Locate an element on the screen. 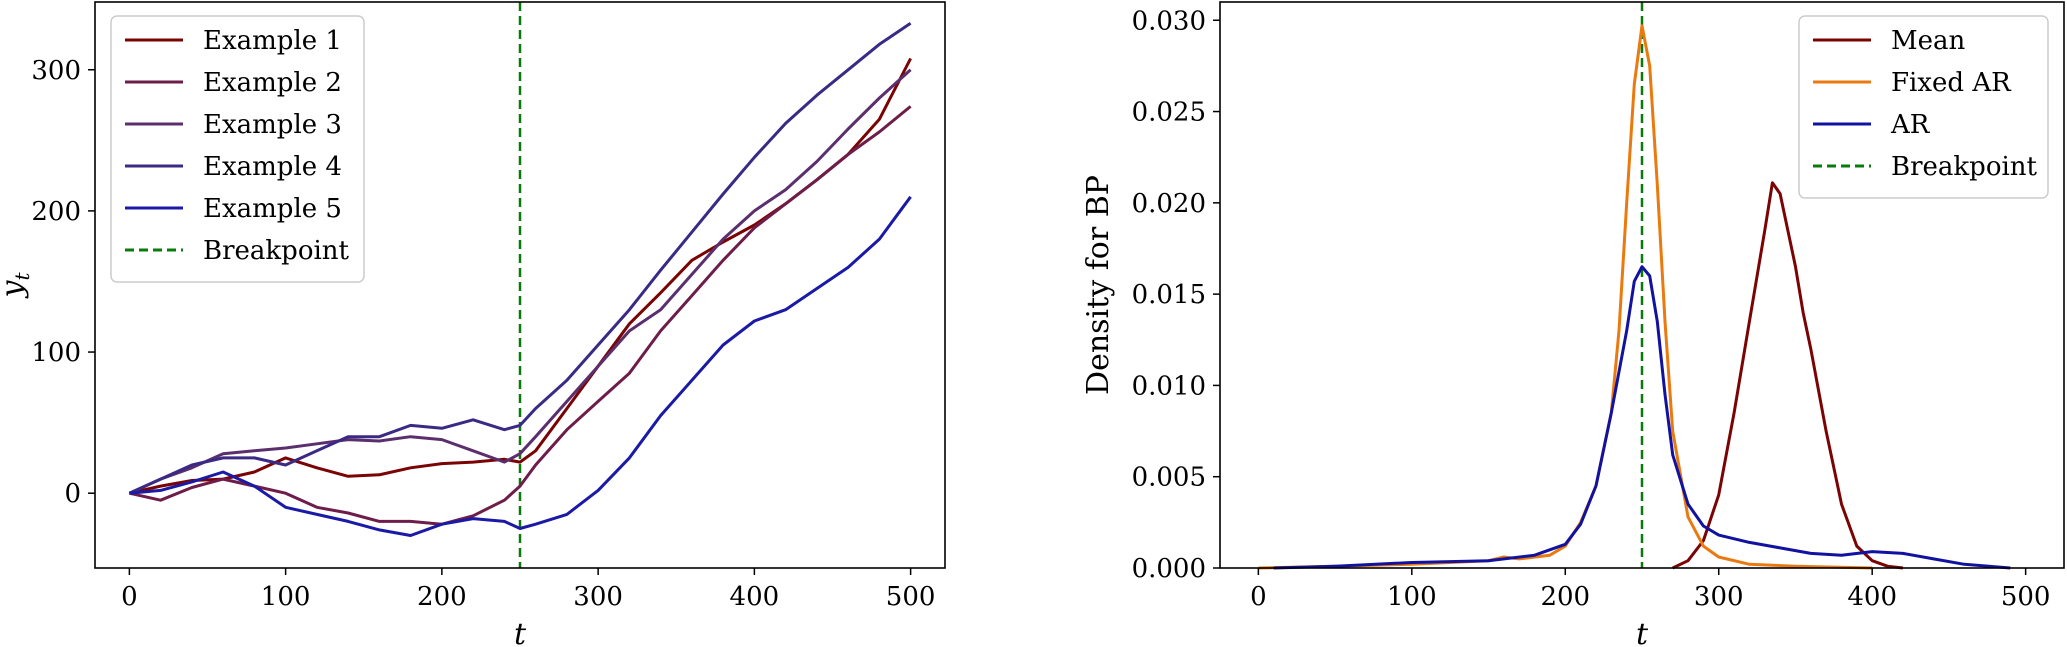 The image size is (2067, 647). right-ytick-label: 0.010 is located at coordinates (1169, 386).